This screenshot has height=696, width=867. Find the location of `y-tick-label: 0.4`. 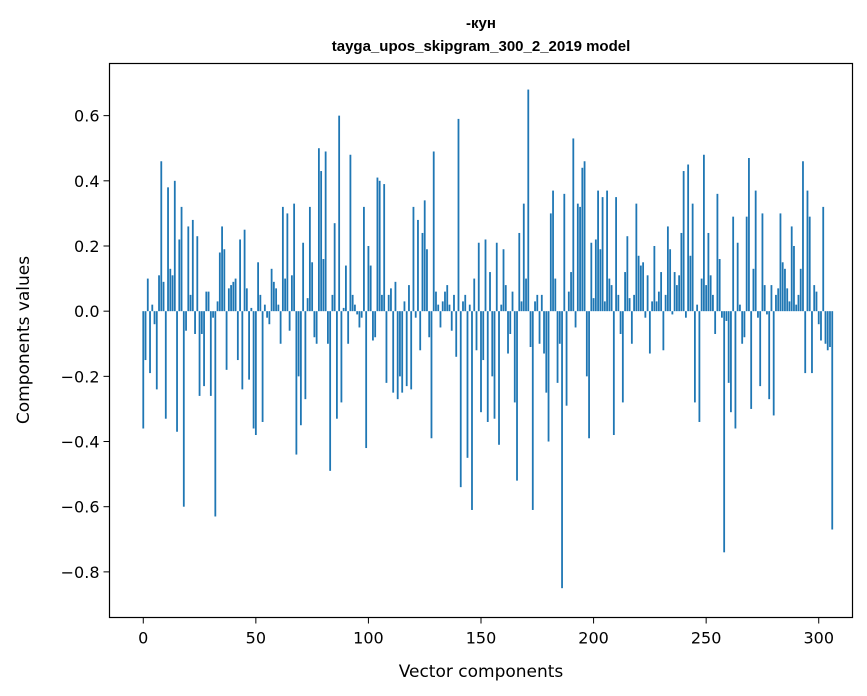

y-tick-label: 0.4 is located at coordinates (86, 181).